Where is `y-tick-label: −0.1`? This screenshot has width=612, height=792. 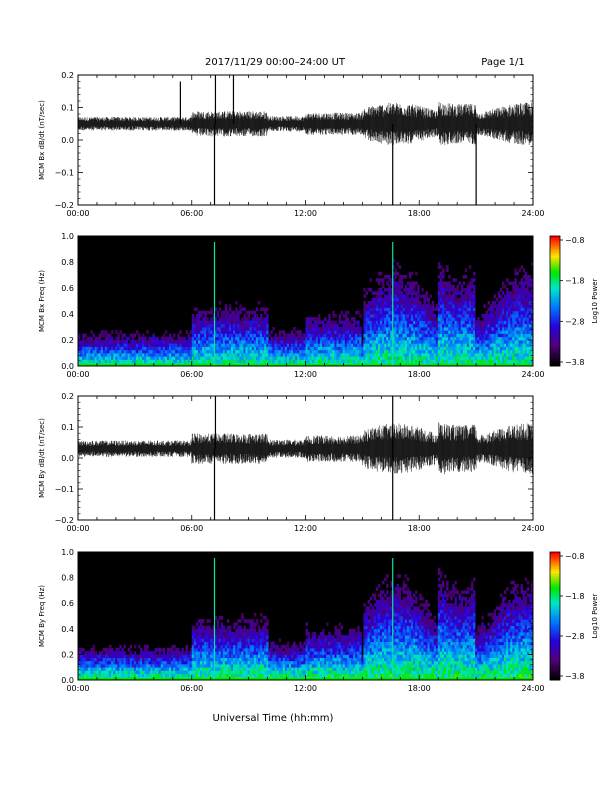 y-tick-label: −0.1 is located at coordinates (64, 173).